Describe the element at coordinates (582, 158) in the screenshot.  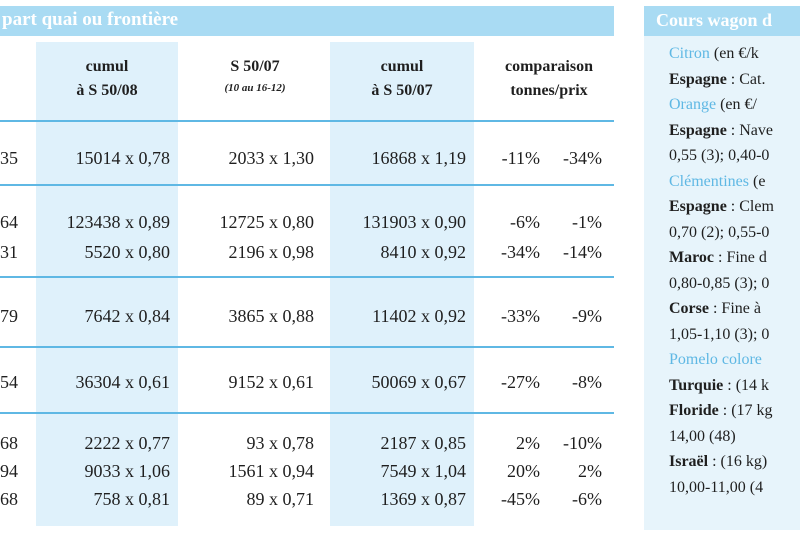
I see `cell-comparaison-prix: -34%` at that location.